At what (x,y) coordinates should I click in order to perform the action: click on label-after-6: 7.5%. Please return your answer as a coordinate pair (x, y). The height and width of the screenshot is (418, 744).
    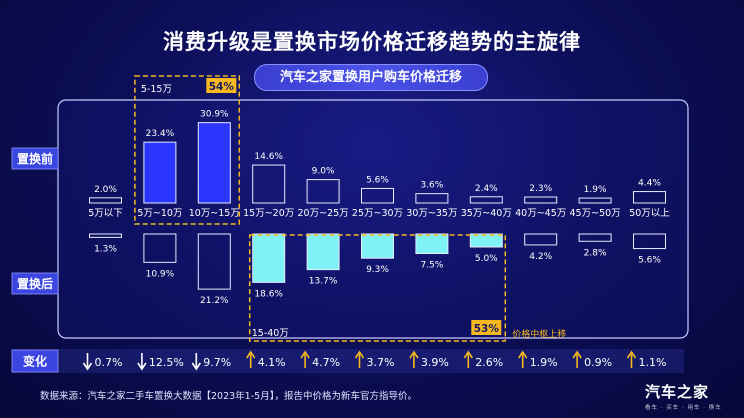
    Looking at the image, I should click on (431, 266).